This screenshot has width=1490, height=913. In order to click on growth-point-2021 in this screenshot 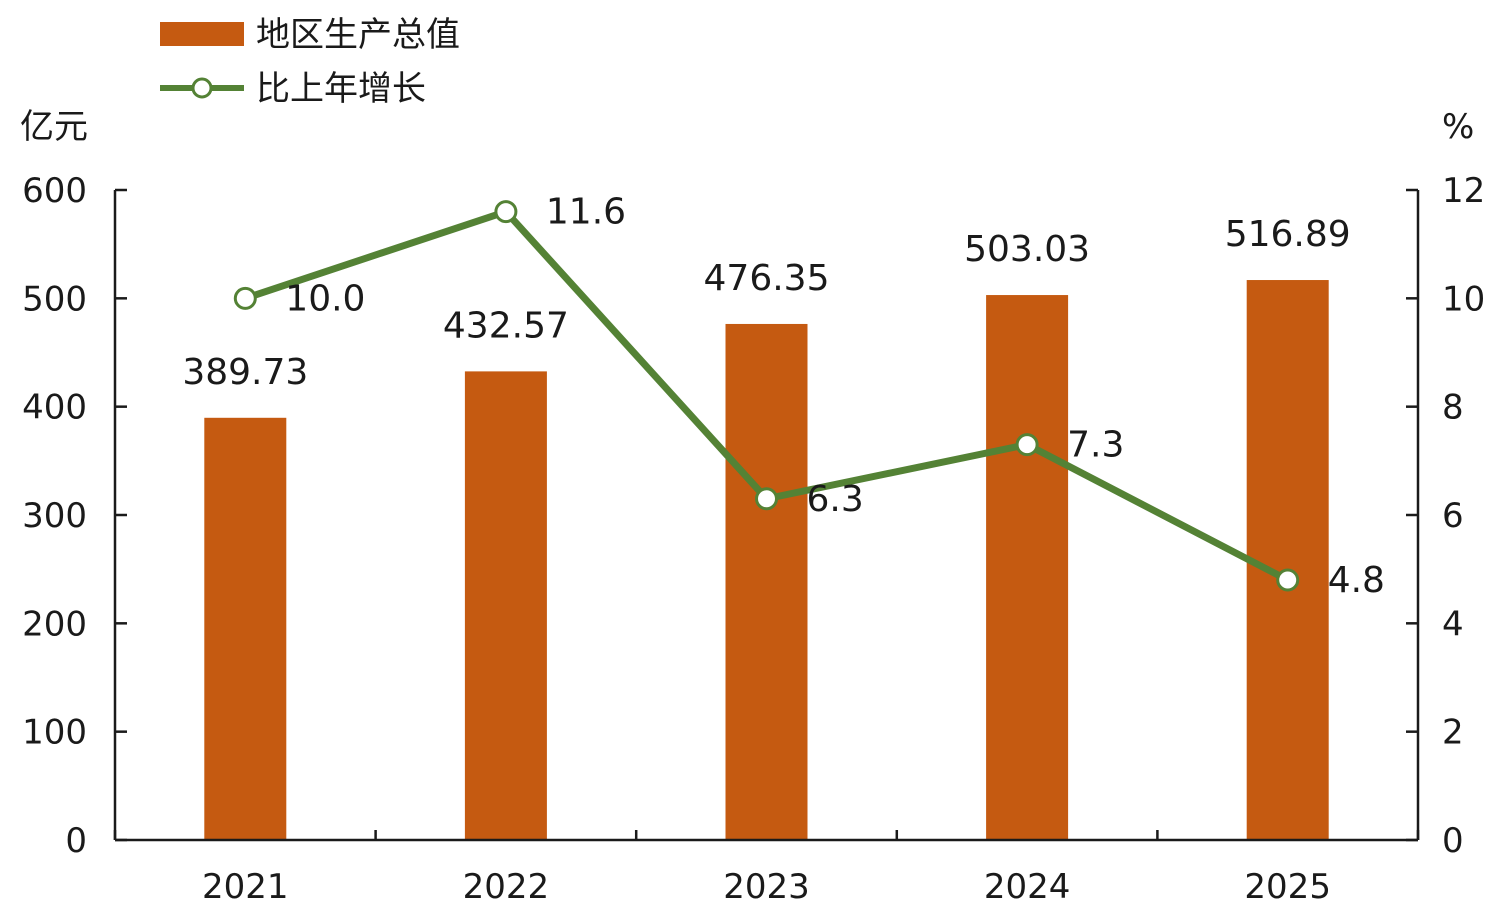, I will do `click(245, 298)`.